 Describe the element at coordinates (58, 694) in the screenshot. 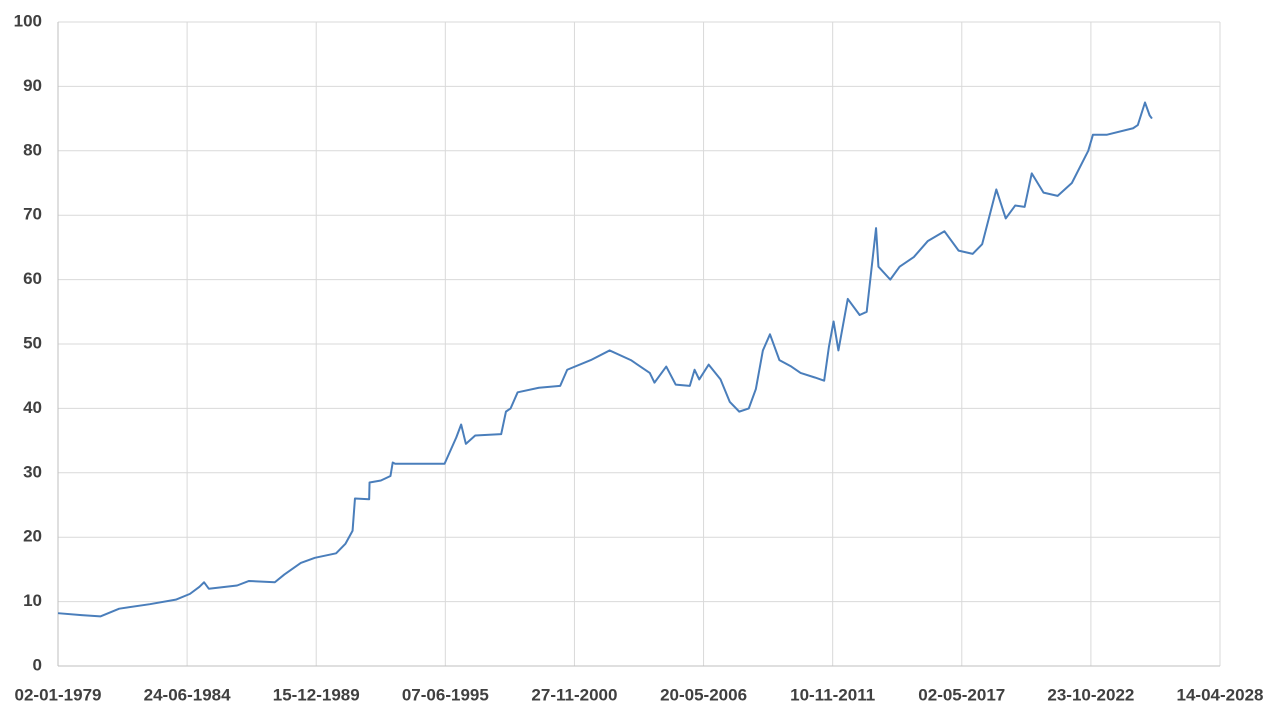

I see `x-tick-label: 02-01-1979` at that location.